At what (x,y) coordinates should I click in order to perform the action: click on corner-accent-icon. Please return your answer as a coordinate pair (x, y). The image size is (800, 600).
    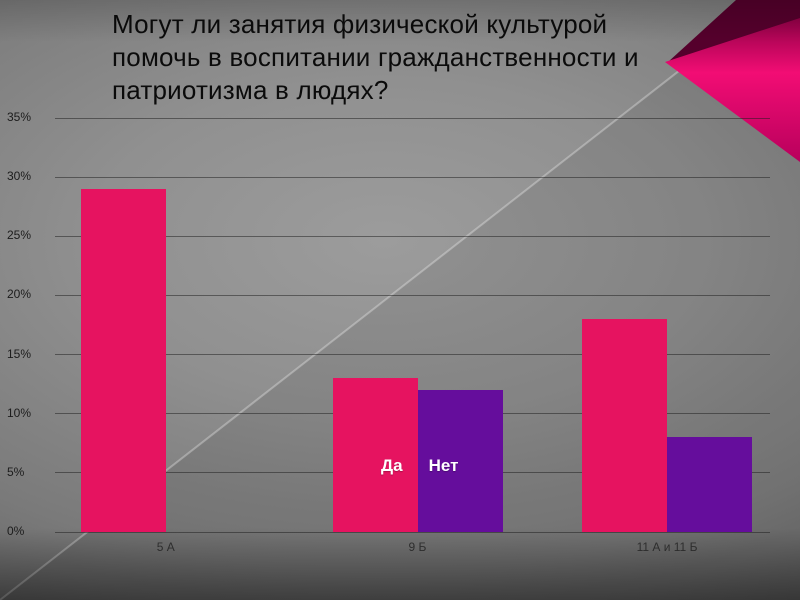
    Looking at the image, I should click on (732, 90).